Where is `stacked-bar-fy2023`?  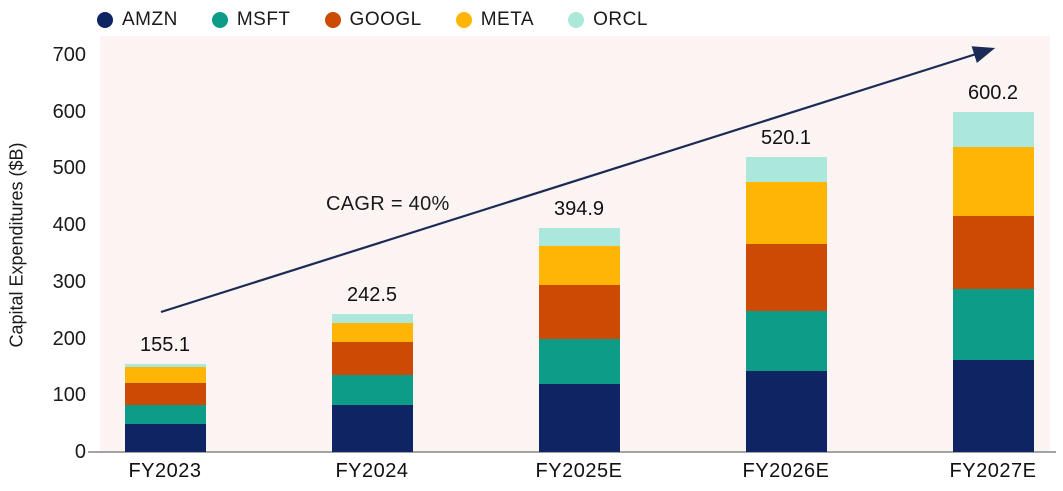
stacked-bar-fy2023 is located at coordinates (165, 226).